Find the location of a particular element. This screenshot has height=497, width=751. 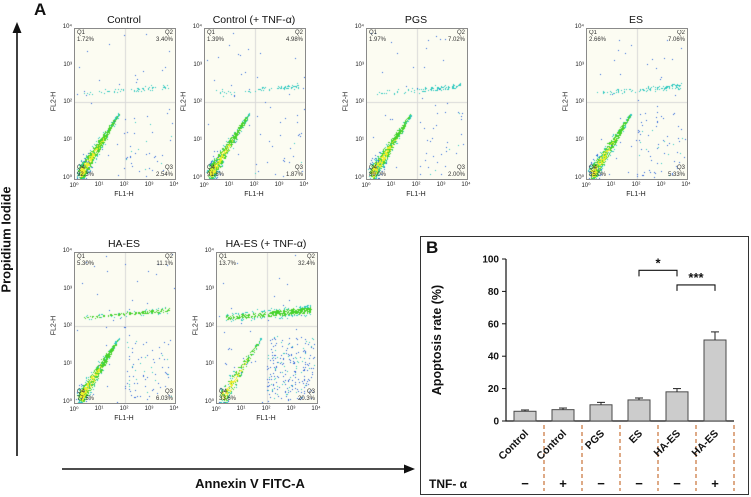

y-tick-label: 60 is located at coordinates (494, 324).